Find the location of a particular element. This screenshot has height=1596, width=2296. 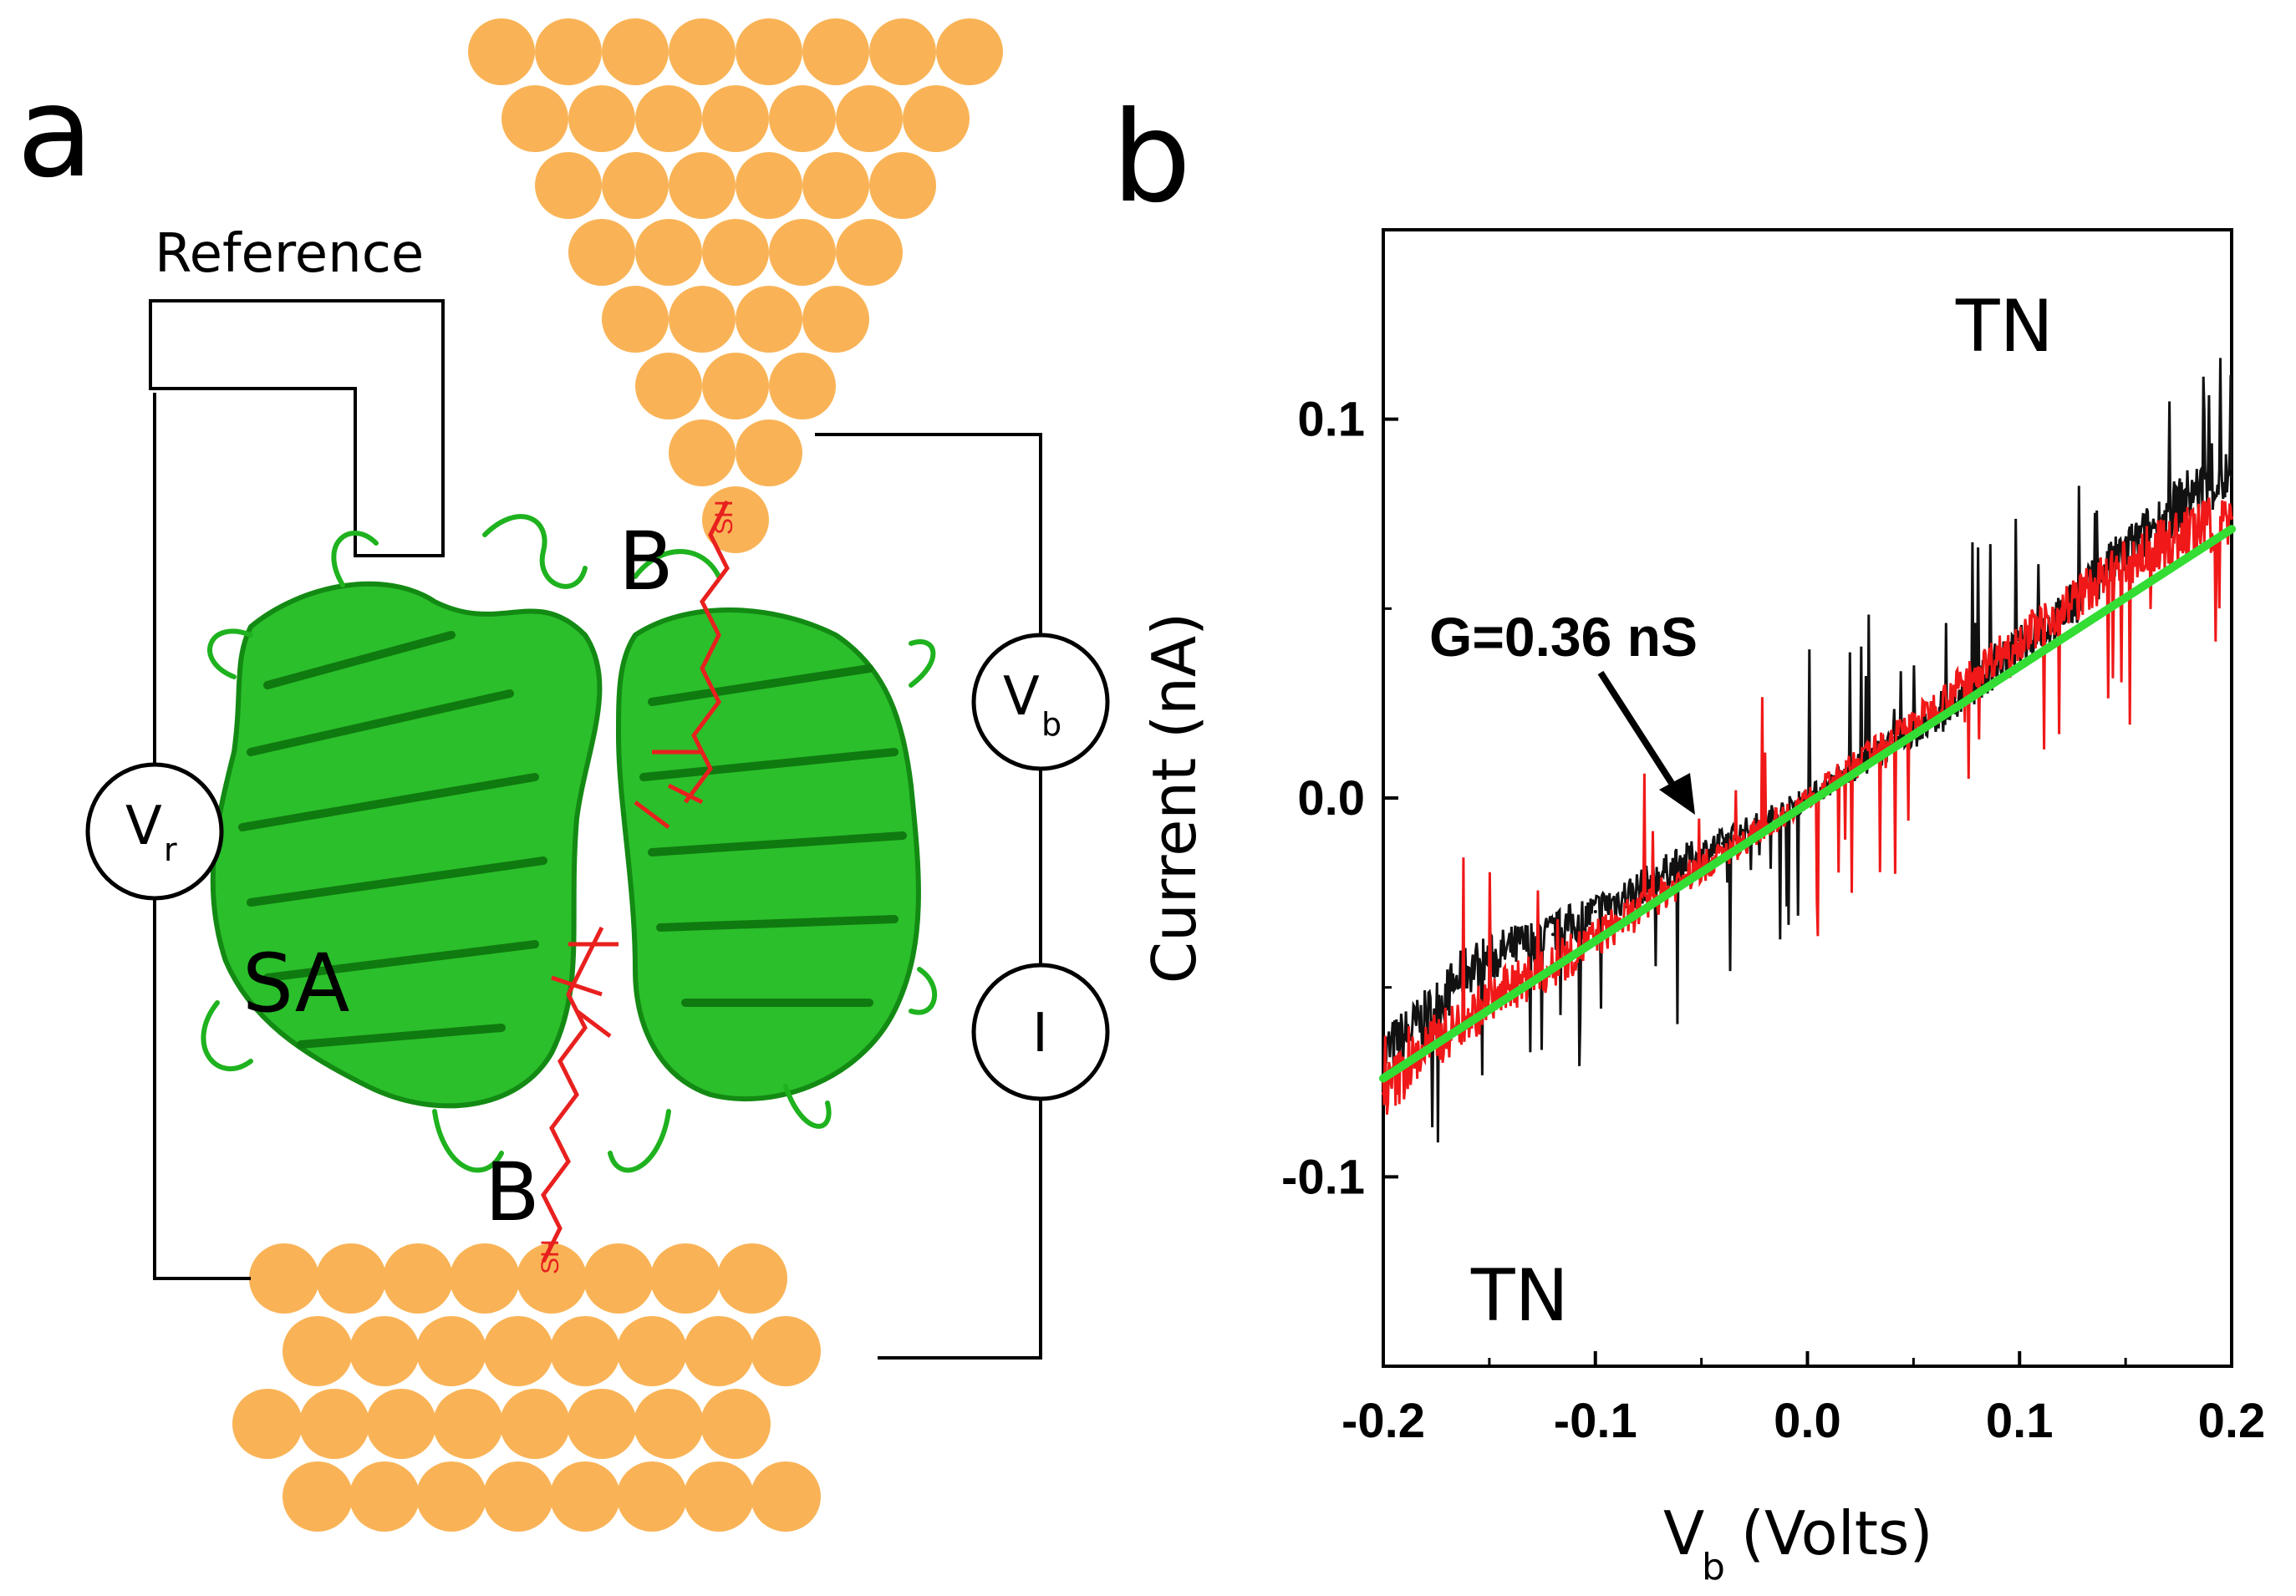

annotation-arrow is located at coordinates (1638, 731).